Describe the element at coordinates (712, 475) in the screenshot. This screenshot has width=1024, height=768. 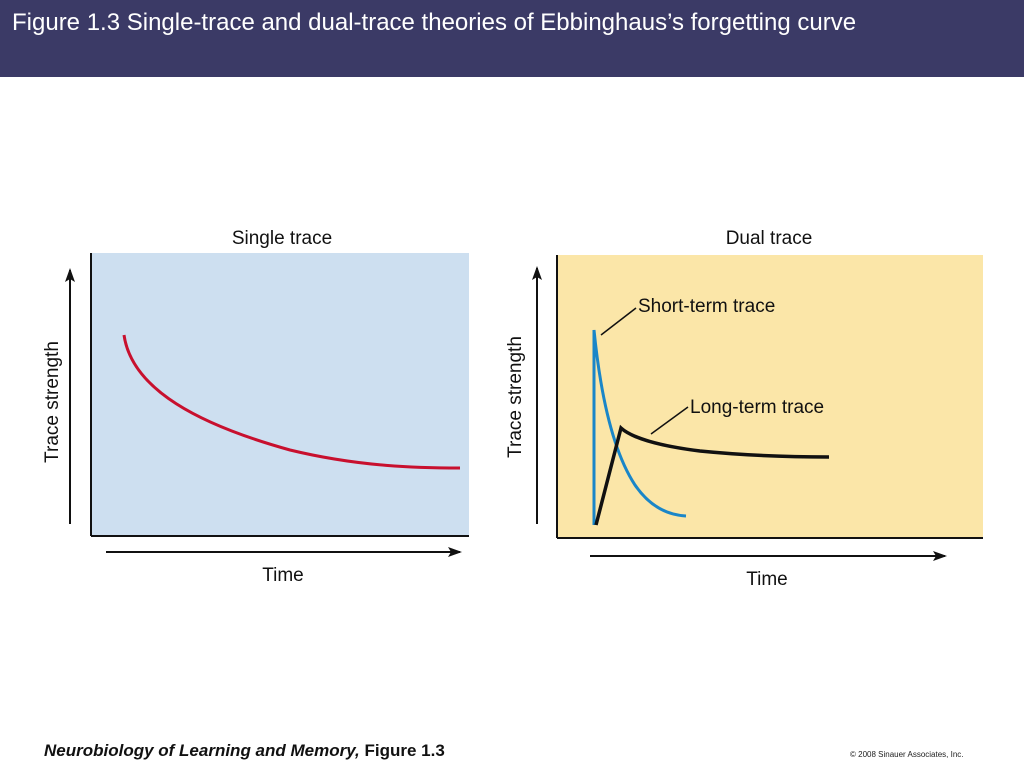
I see `long-term-trace-curve` at that location.